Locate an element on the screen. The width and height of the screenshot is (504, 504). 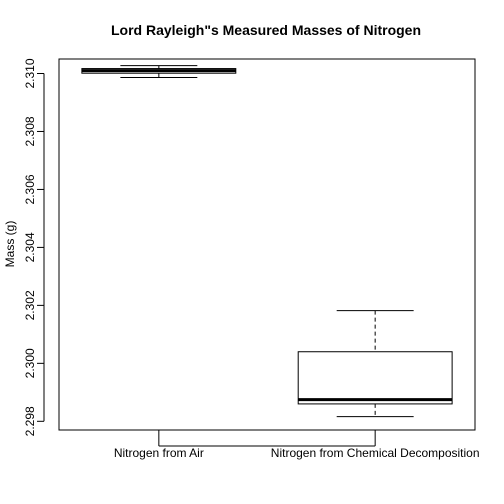
y-axis: 2.298 2.300 2.302 2.304 2.306 2.308 2.310 is located at coordinates (34, 247).